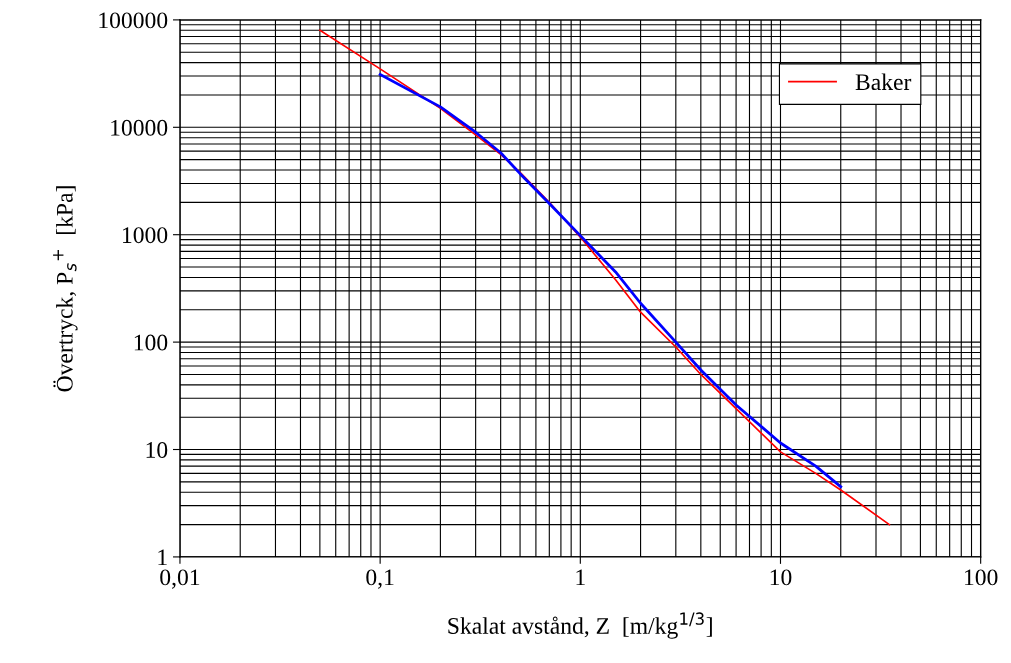 This screenshot has height=663, width=1011. I want to click on x-tick-label: 0,1, so click(380, 579).